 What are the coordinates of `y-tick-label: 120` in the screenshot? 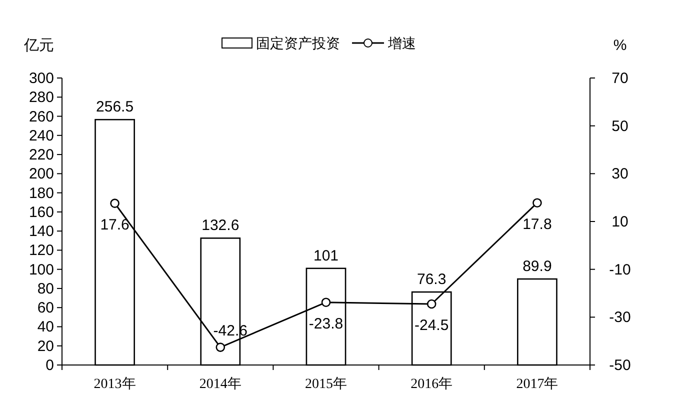 It's located at (41, 251).